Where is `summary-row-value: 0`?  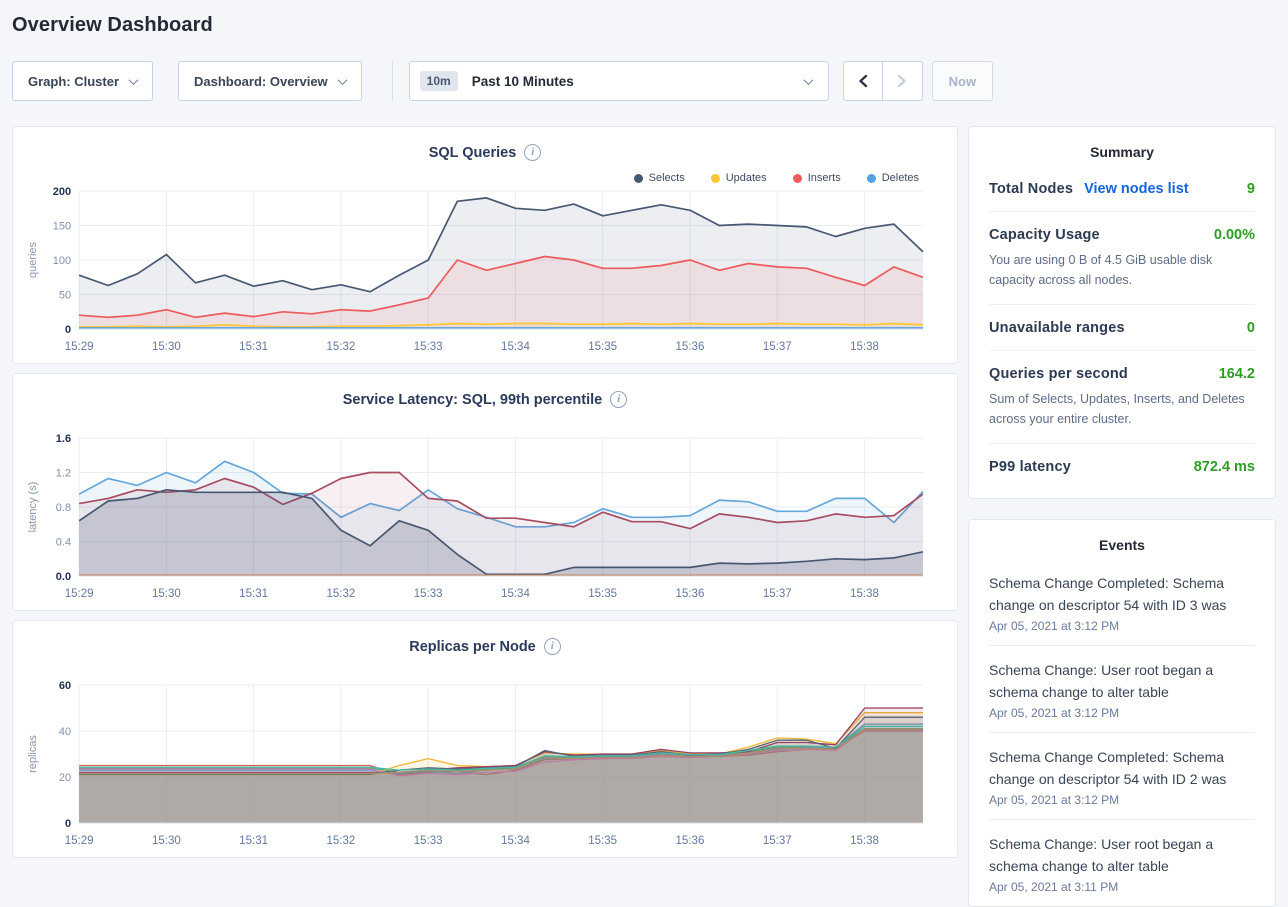
summary-row-value: 0 is located at coordinates (1250, 328).